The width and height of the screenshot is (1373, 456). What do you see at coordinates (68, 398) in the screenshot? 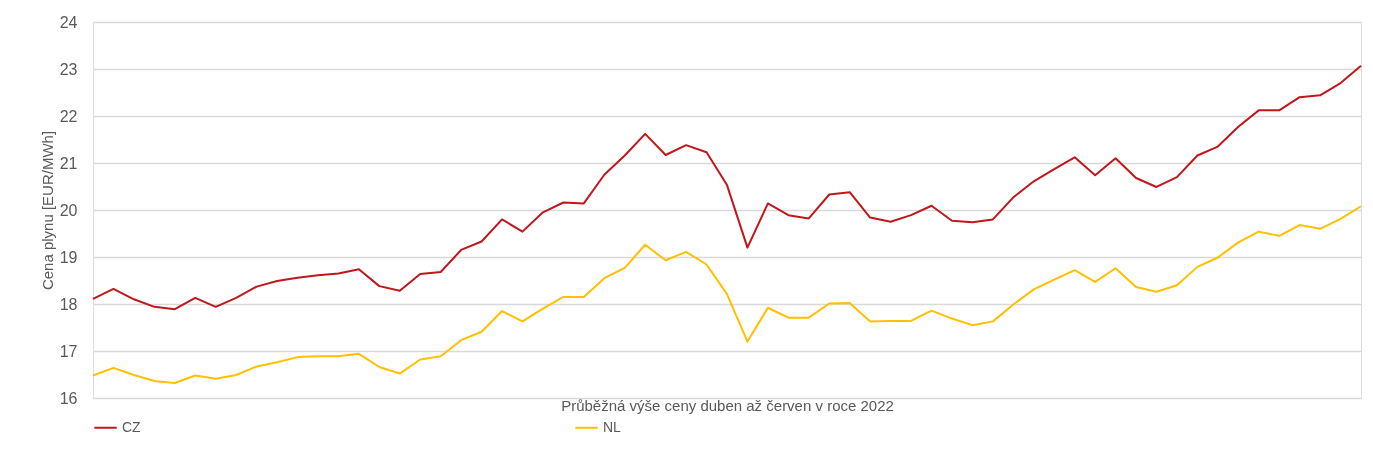
I see `y-tick-label: 16` at bounding box center [68, 398].